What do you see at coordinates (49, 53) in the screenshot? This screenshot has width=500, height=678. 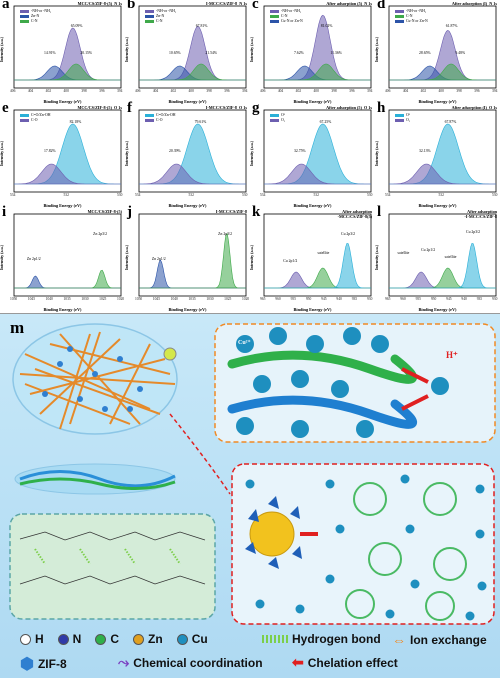 I see `peak-annotation: 14.91%` at bounding box center [49, 53].